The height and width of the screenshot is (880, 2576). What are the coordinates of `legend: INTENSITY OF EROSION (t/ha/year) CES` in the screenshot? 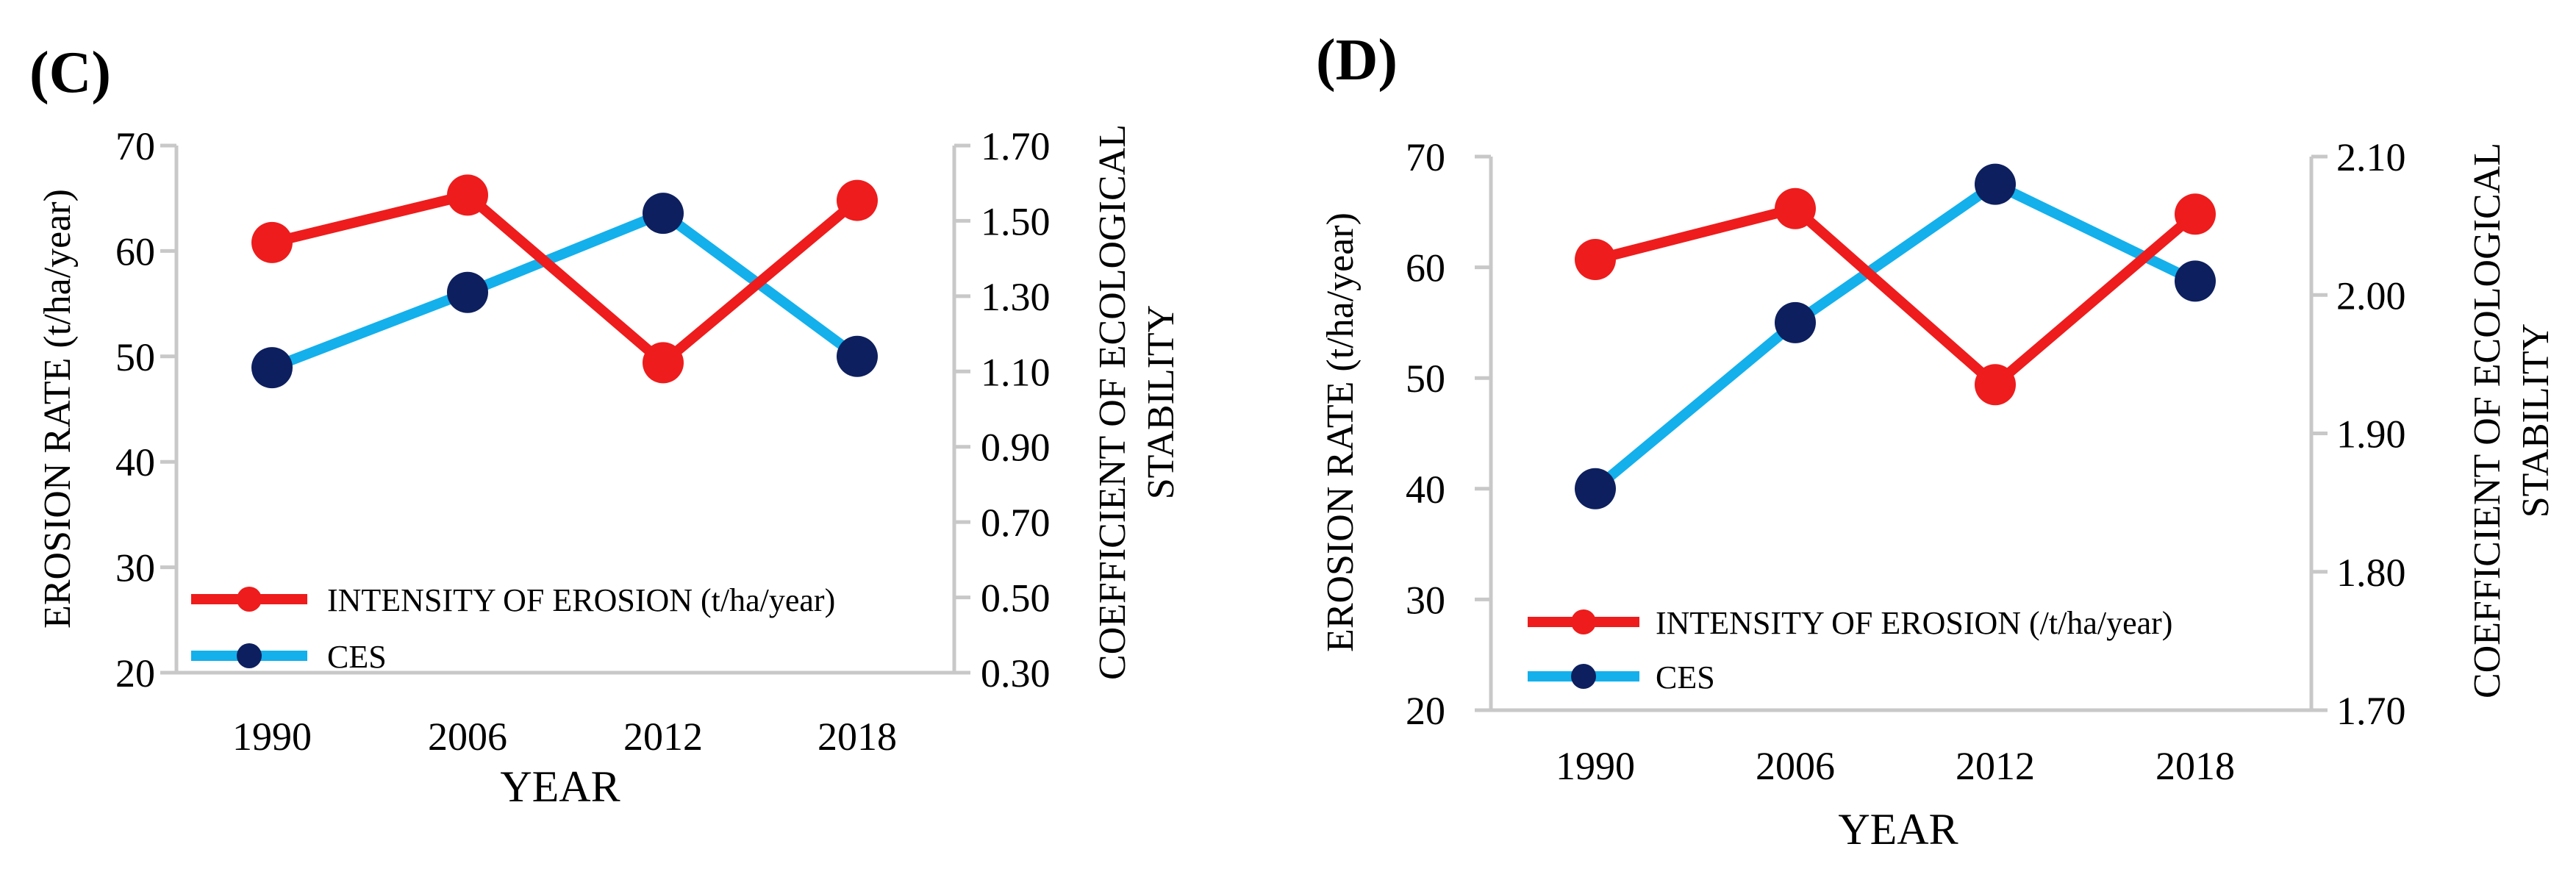 It's located at (513, 628).